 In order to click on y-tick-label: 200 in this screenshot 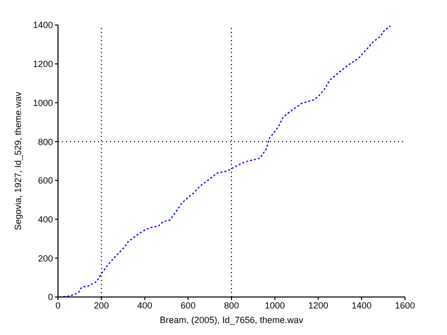, I will do `click(45, 258)`.